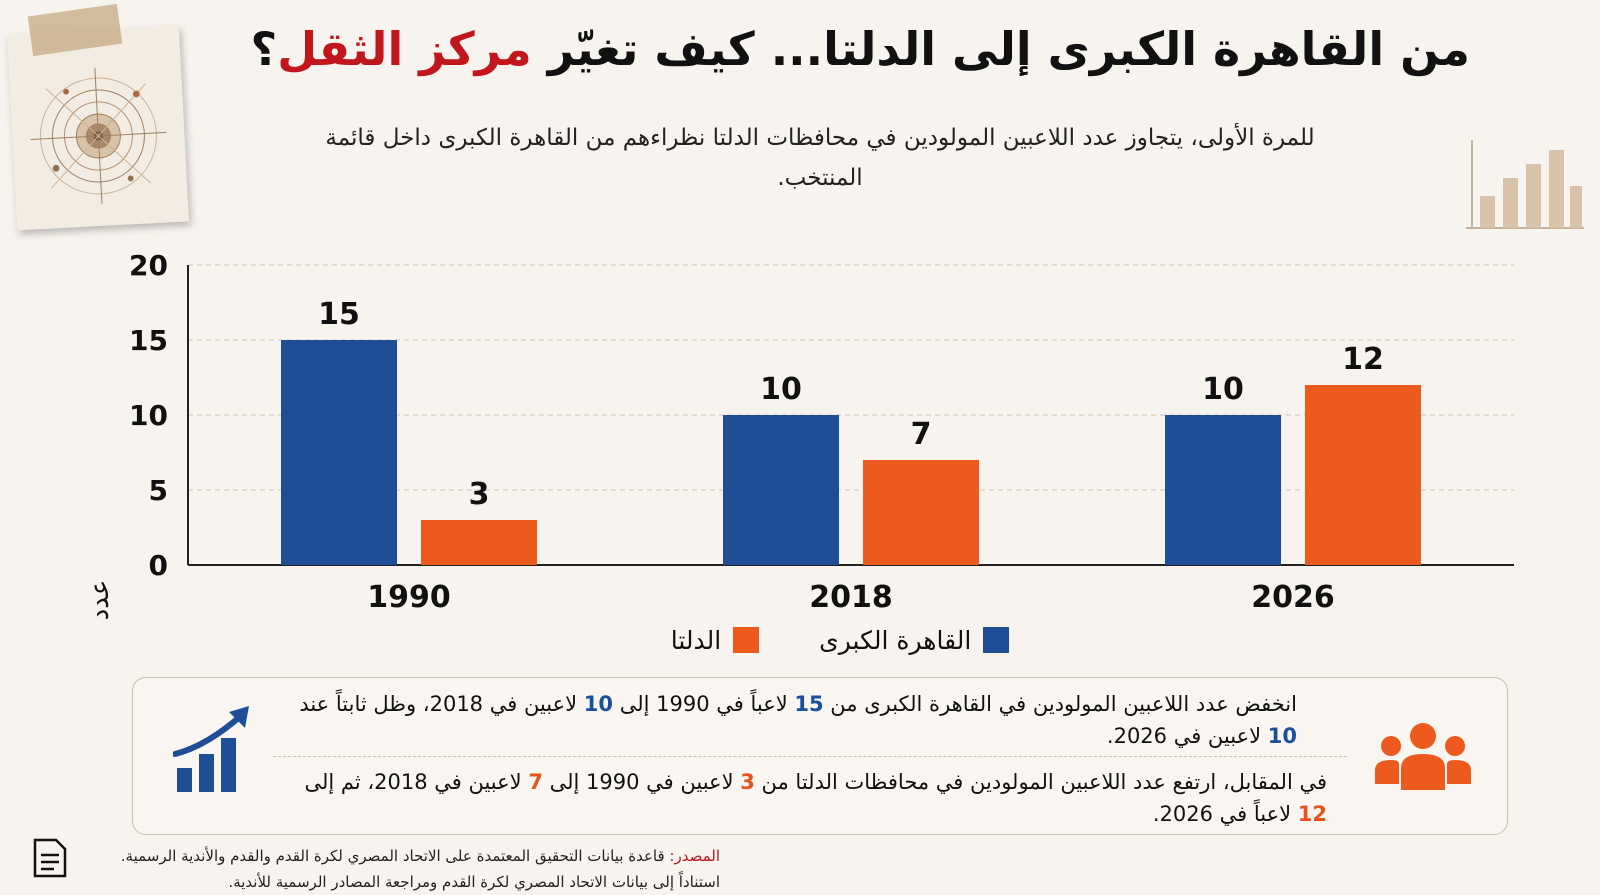  Describe the element at coordinates (50, 858) in the screenshot. I see `document-icon` at that location.